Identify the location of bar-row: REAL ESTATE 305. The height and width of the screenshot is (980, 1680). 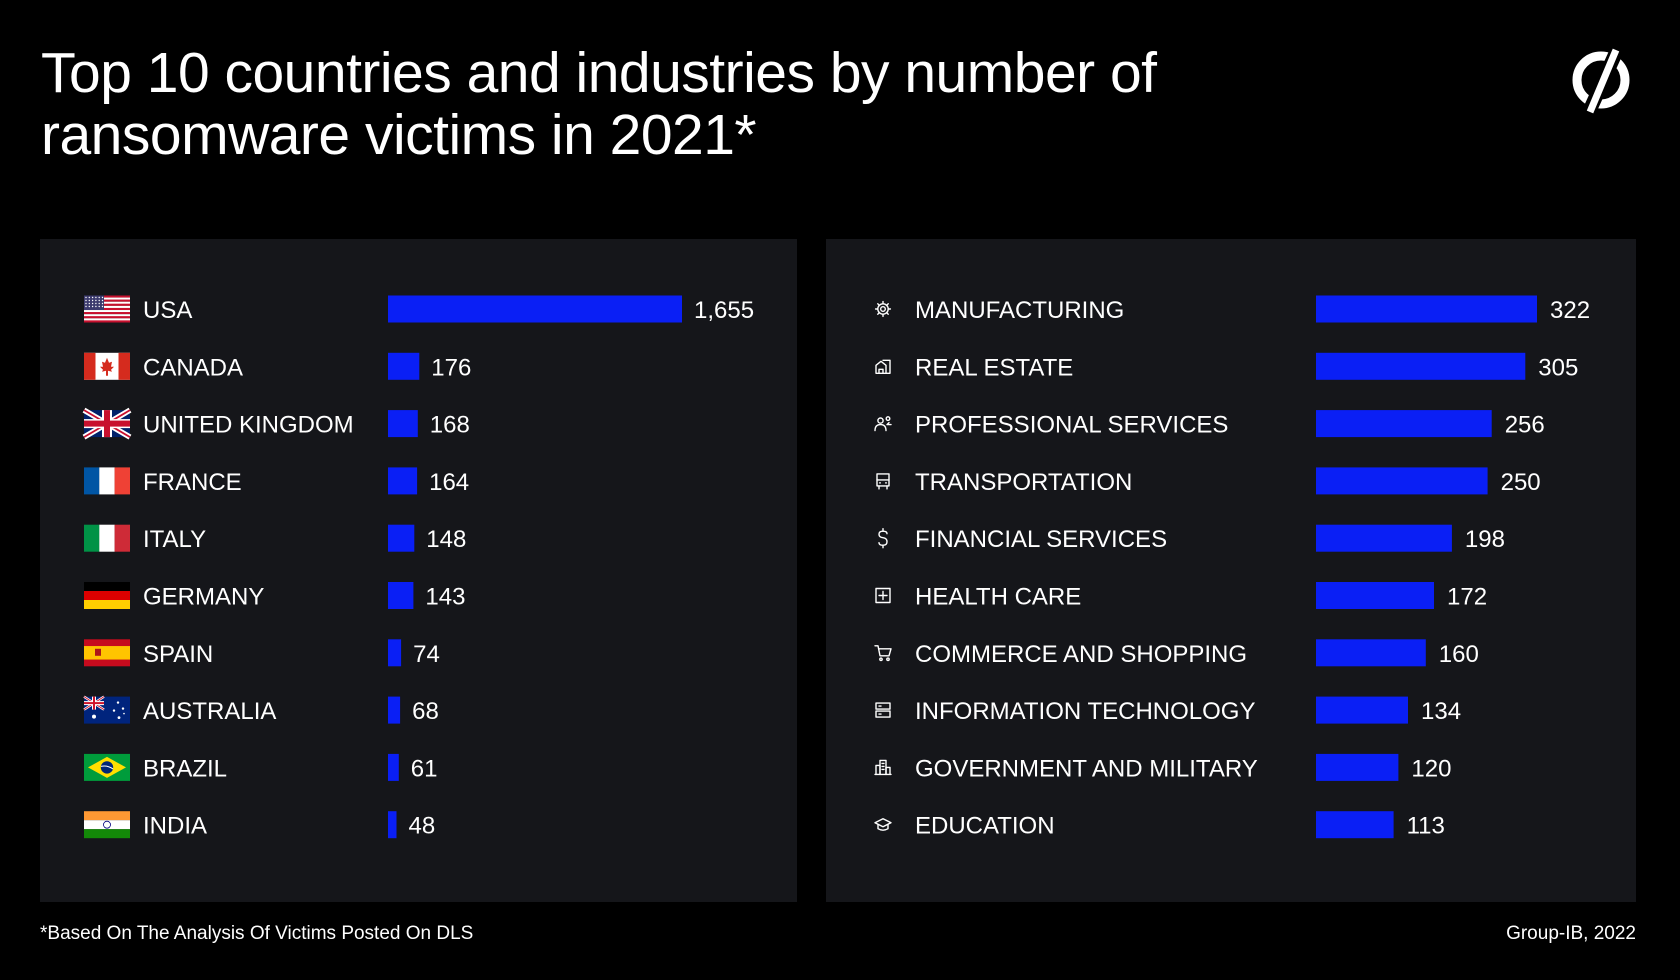
(1226, 366).